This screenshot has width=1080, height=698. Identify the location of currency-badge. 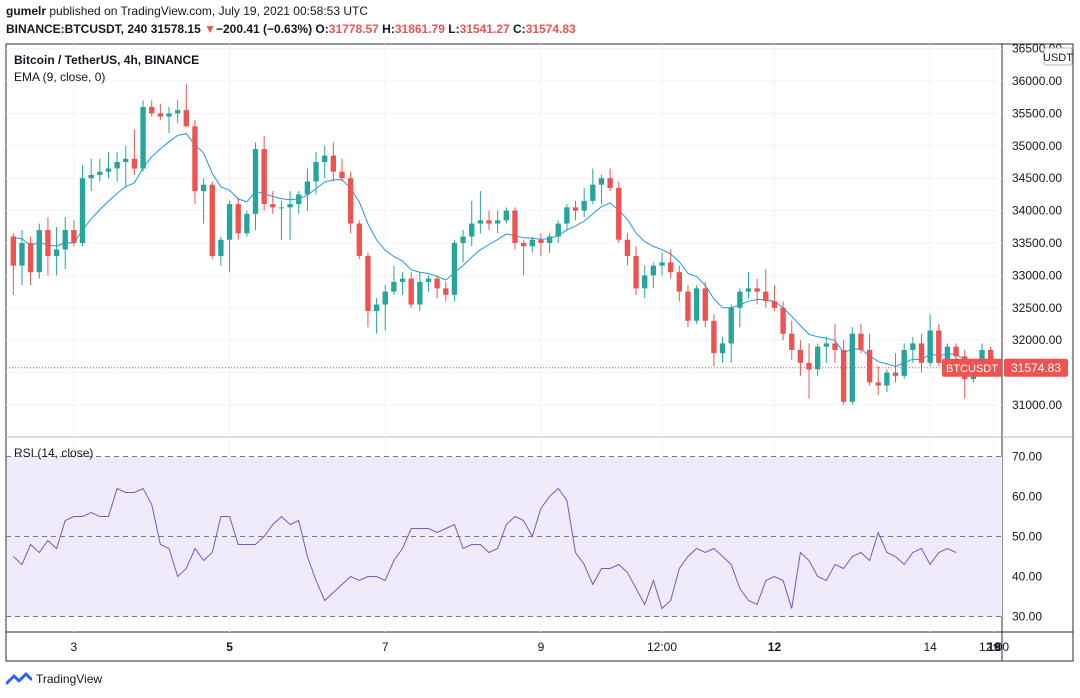
(1058, 56).